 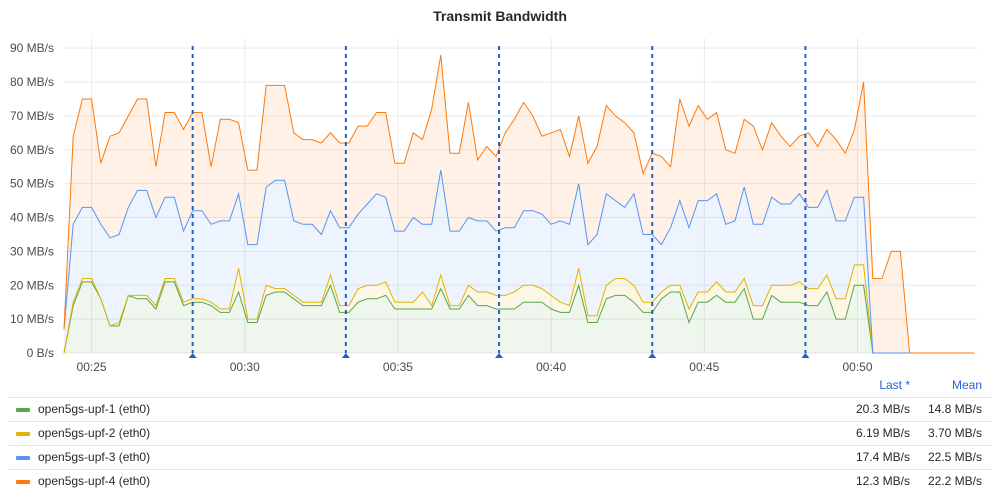 I want to click on legend-last-value: 20.3 MB/s, so click(x=882, y=409).